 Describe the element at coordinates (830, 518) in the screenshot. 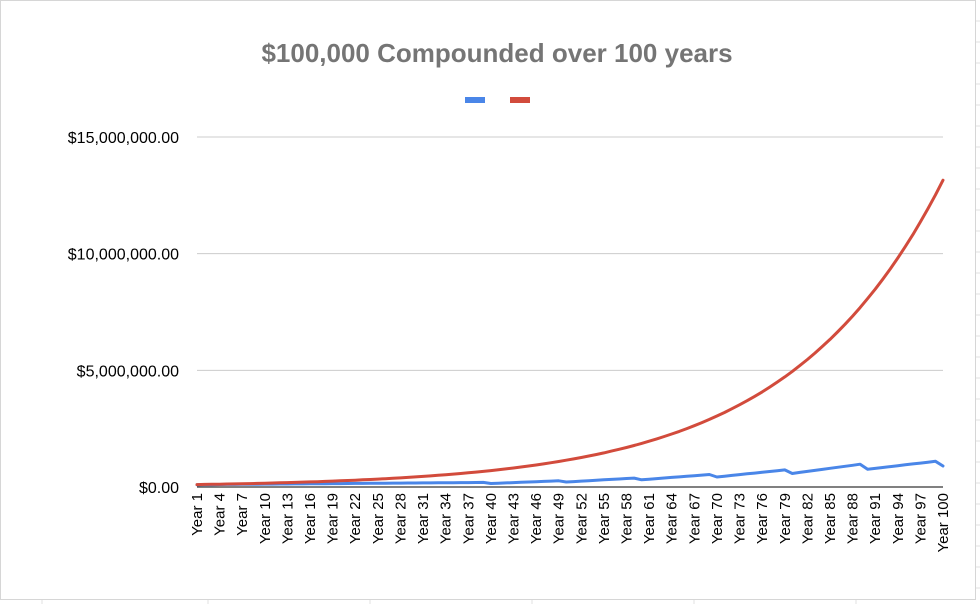

I see `x-tick-label: Year 85` at that location.